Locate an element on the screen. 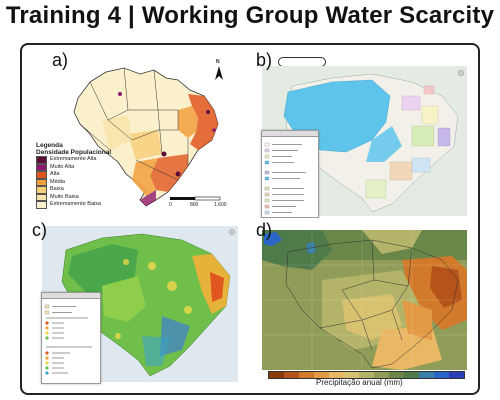  precipitation-colorbar is located at coordinates (366, 375).